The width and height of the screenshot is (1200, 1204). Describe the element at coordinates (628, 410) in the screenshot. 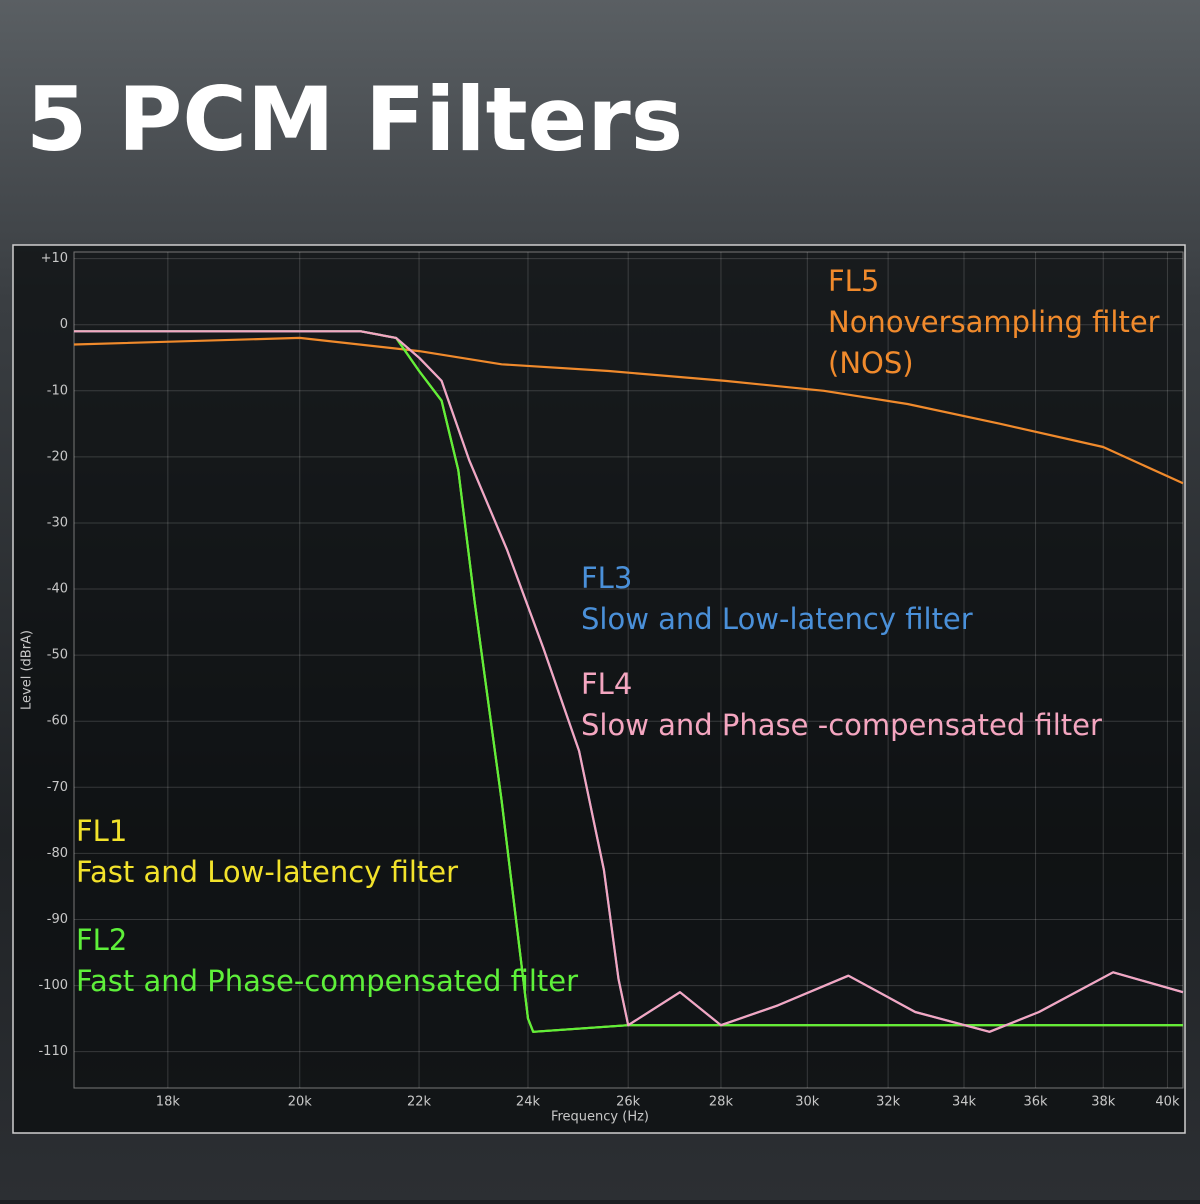

I see `series-line` at that location.